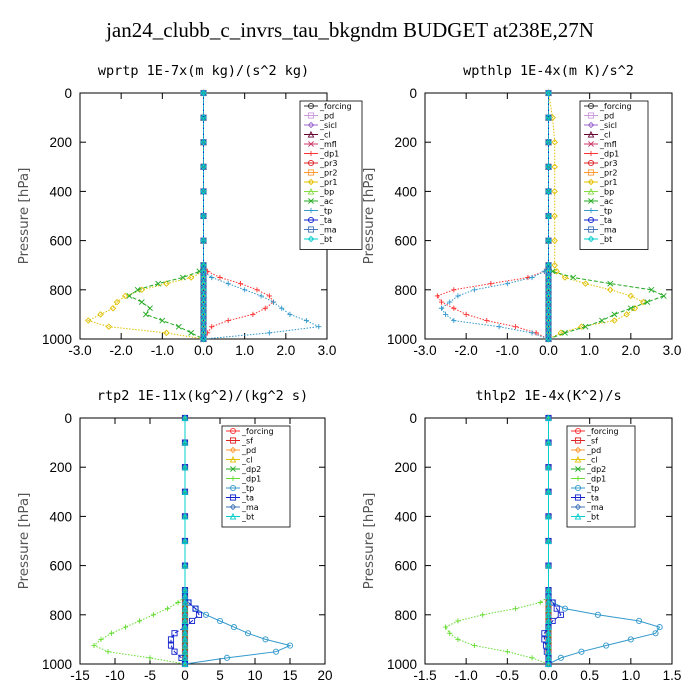 This screenshot has height=700, width=700. What do you see at coordinates (251, 479) in the screenshot?
I see `legend-label: _dp1` at bounding box center [251, 479].